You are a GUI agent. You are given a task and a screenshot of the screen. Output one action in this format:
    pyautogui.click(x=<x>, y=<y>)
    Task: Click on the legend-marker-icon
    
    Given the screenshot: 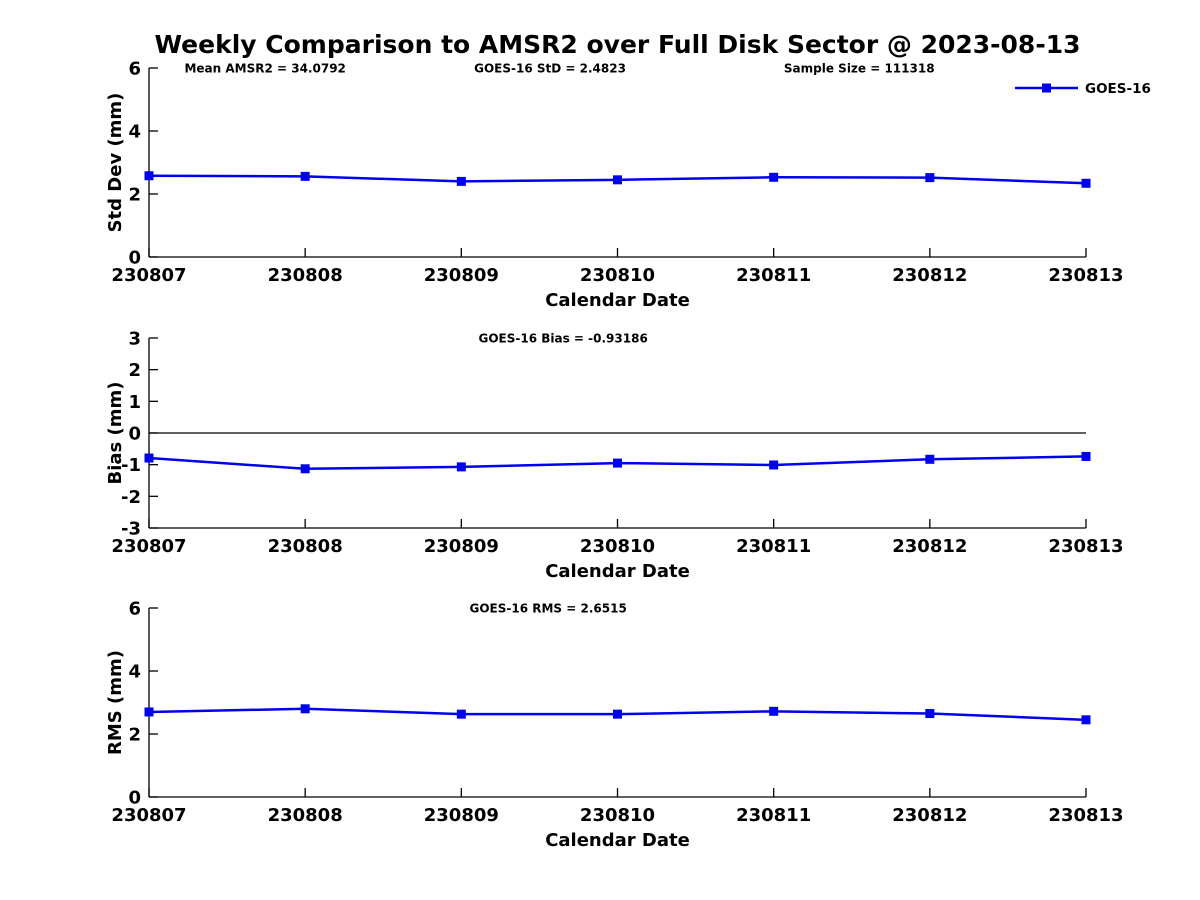 What is the action you would take?
    pyautogui.click(x=1046, y=88)
    